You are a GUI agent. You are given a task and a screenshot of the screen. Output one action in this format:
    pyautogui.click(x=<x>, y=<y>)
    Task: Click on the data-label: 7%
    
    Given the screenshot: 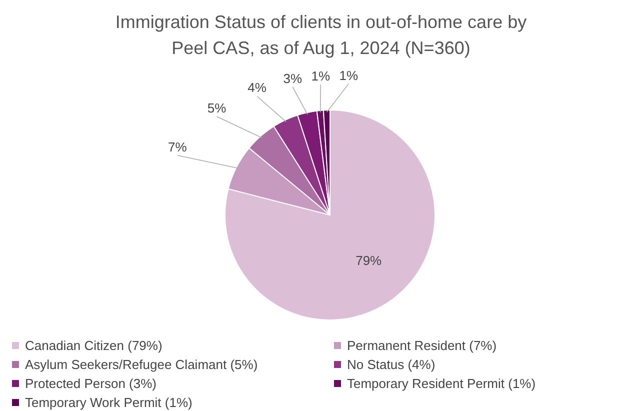 What is the action you would take?
    pyautogui.click(x=178, y=146)
    